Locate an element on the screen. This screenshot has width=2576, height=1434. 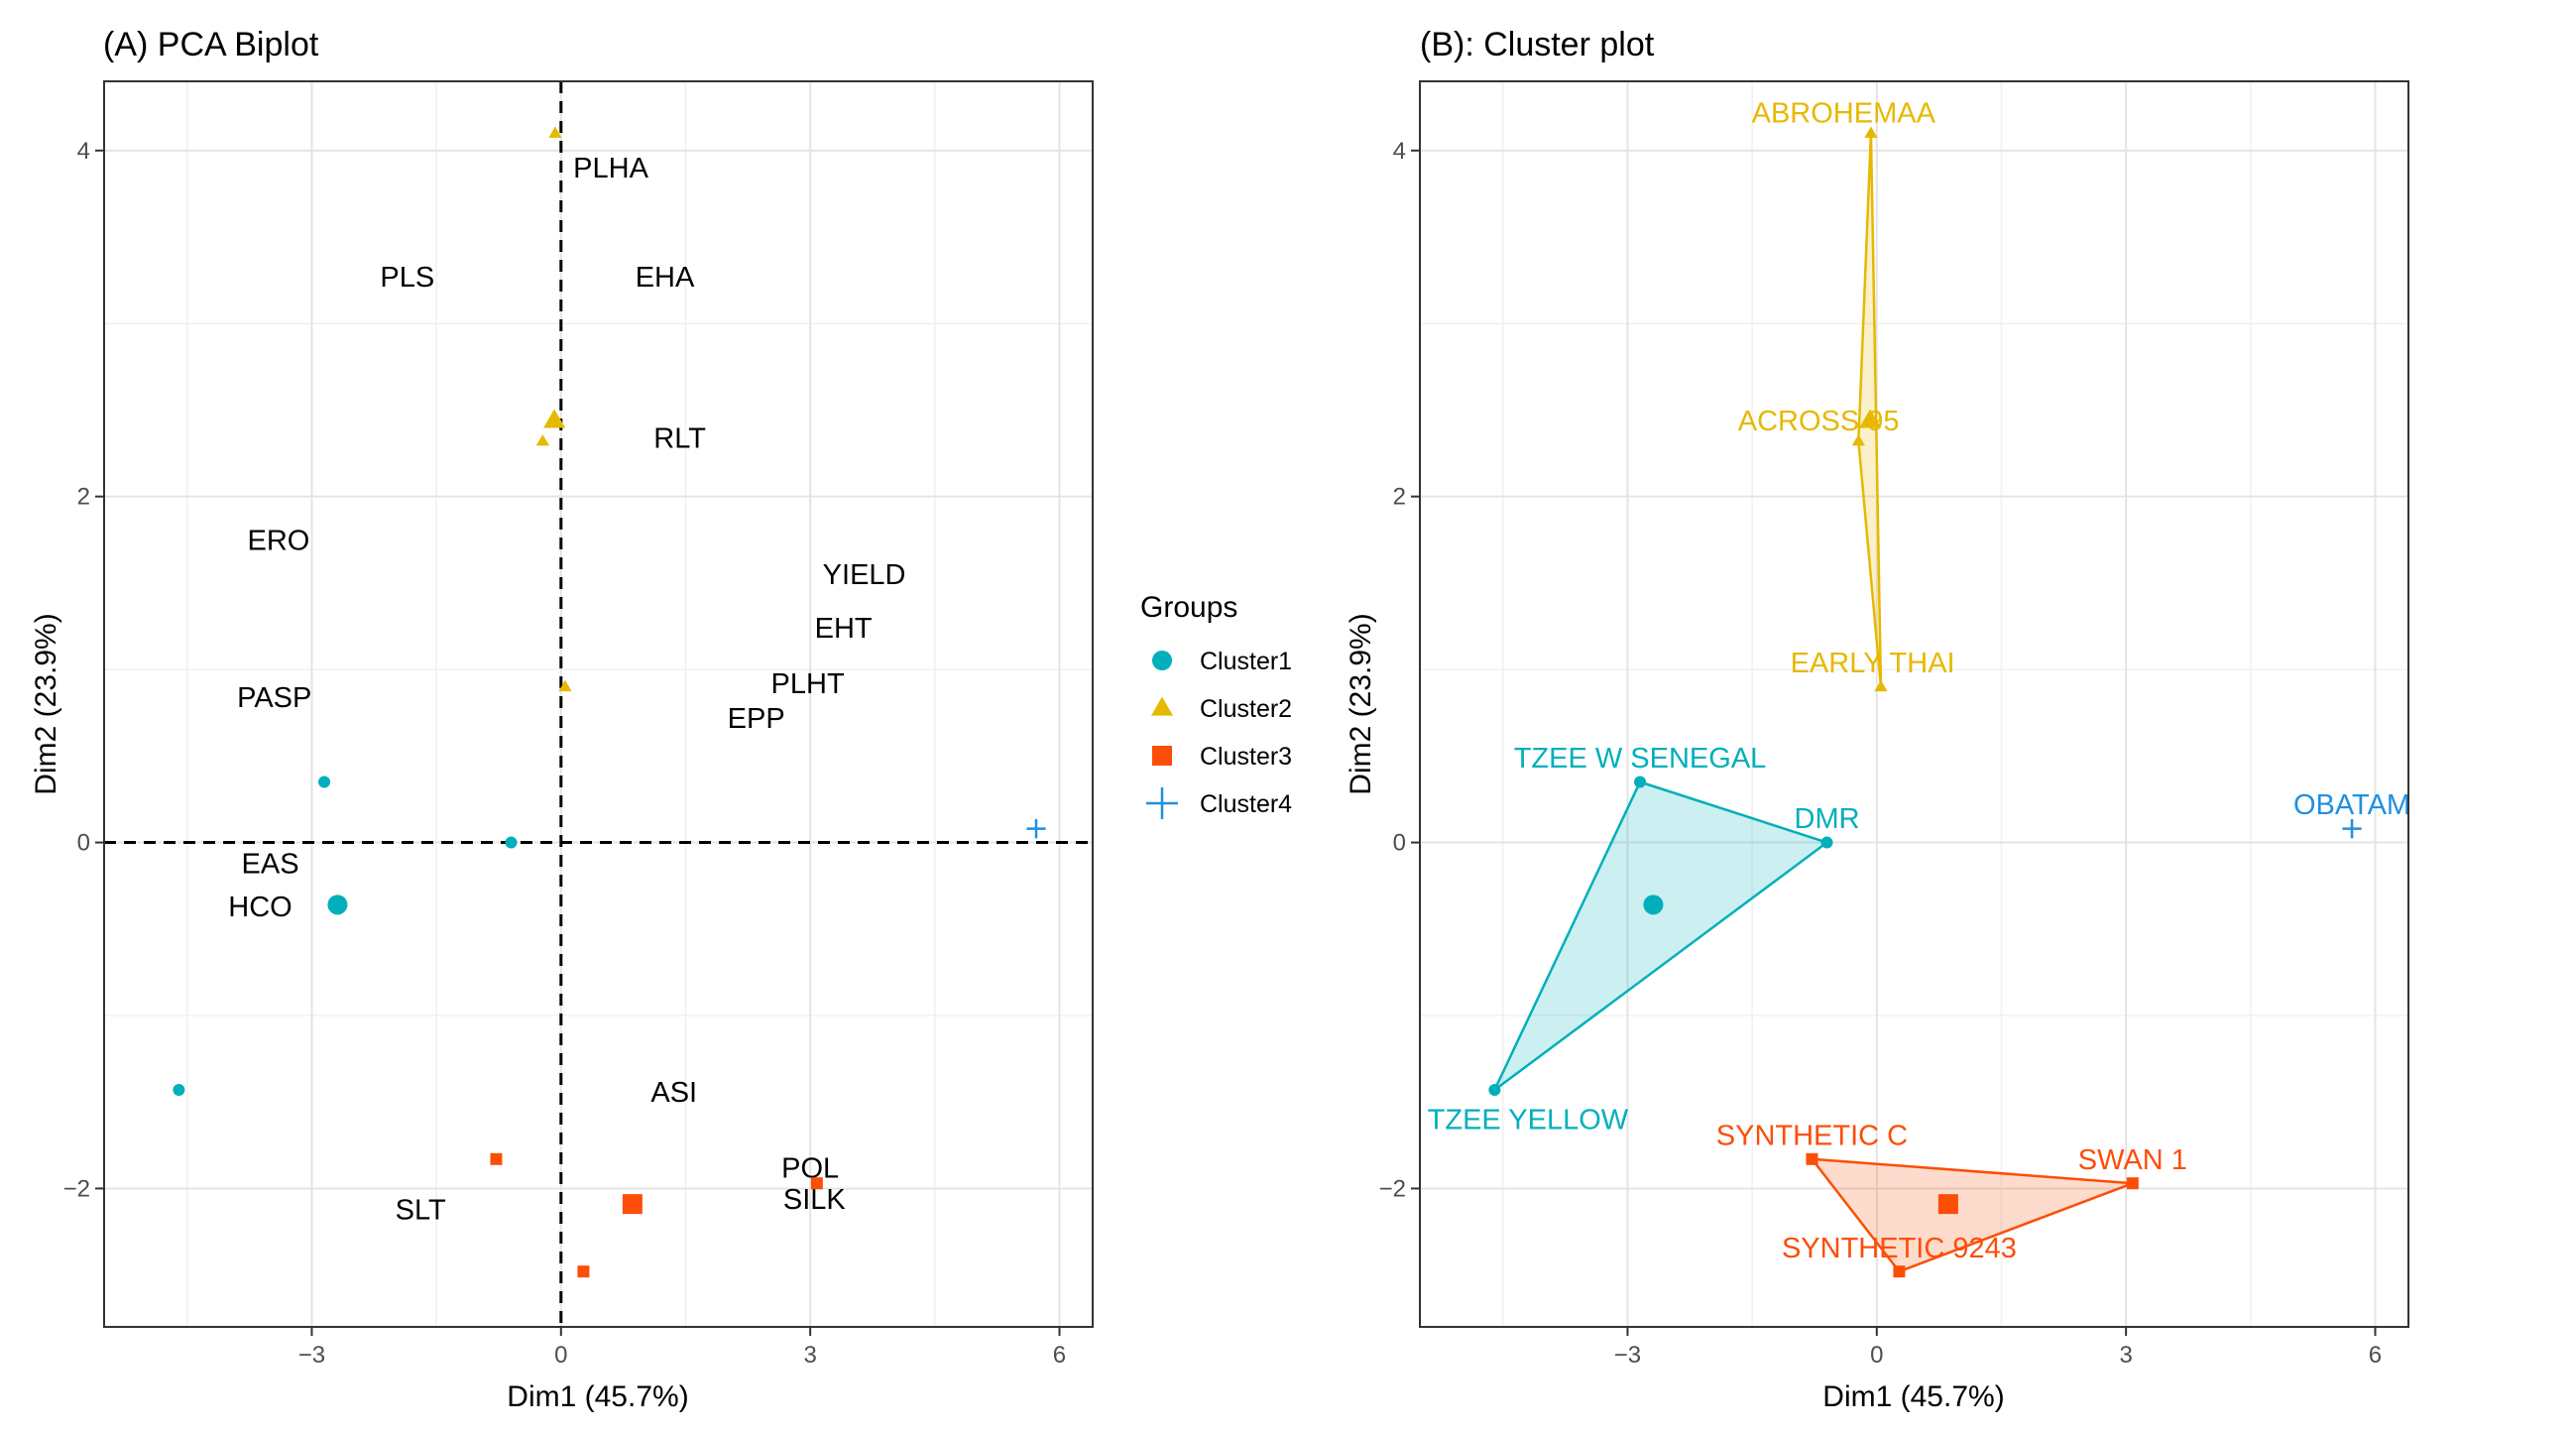
legend: Groups Cluster1 Cluster2 Cluster3 Cluster4 is located at coordinates (1216, 708).